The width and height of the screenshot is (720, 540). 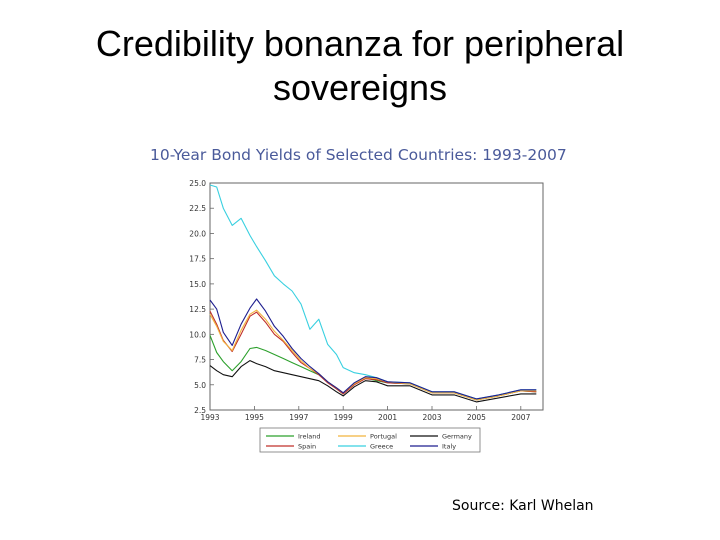 What do you see at coordinates (200, 360) in the screenshot?
I see `y-tick-label: 7.5` at bounding box center [200, 360].